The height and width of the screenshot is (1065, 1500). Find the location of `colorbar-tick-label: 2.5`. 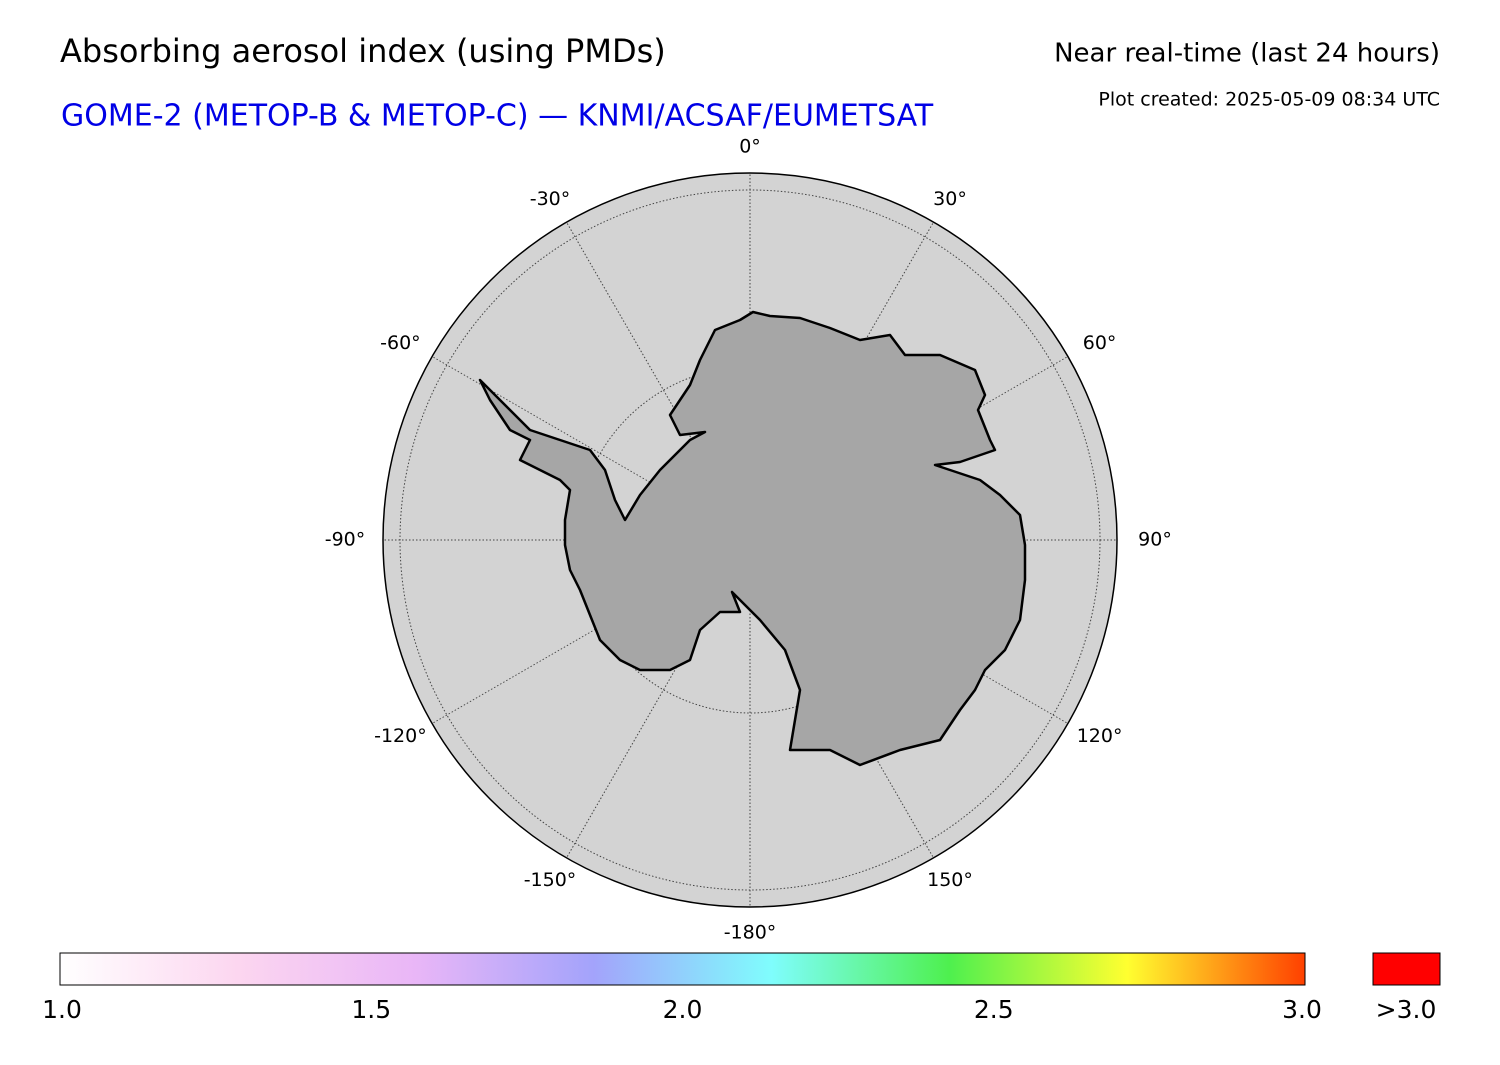

colorbar-tick-label: 2.5 is located at coordinates (994, 1009).